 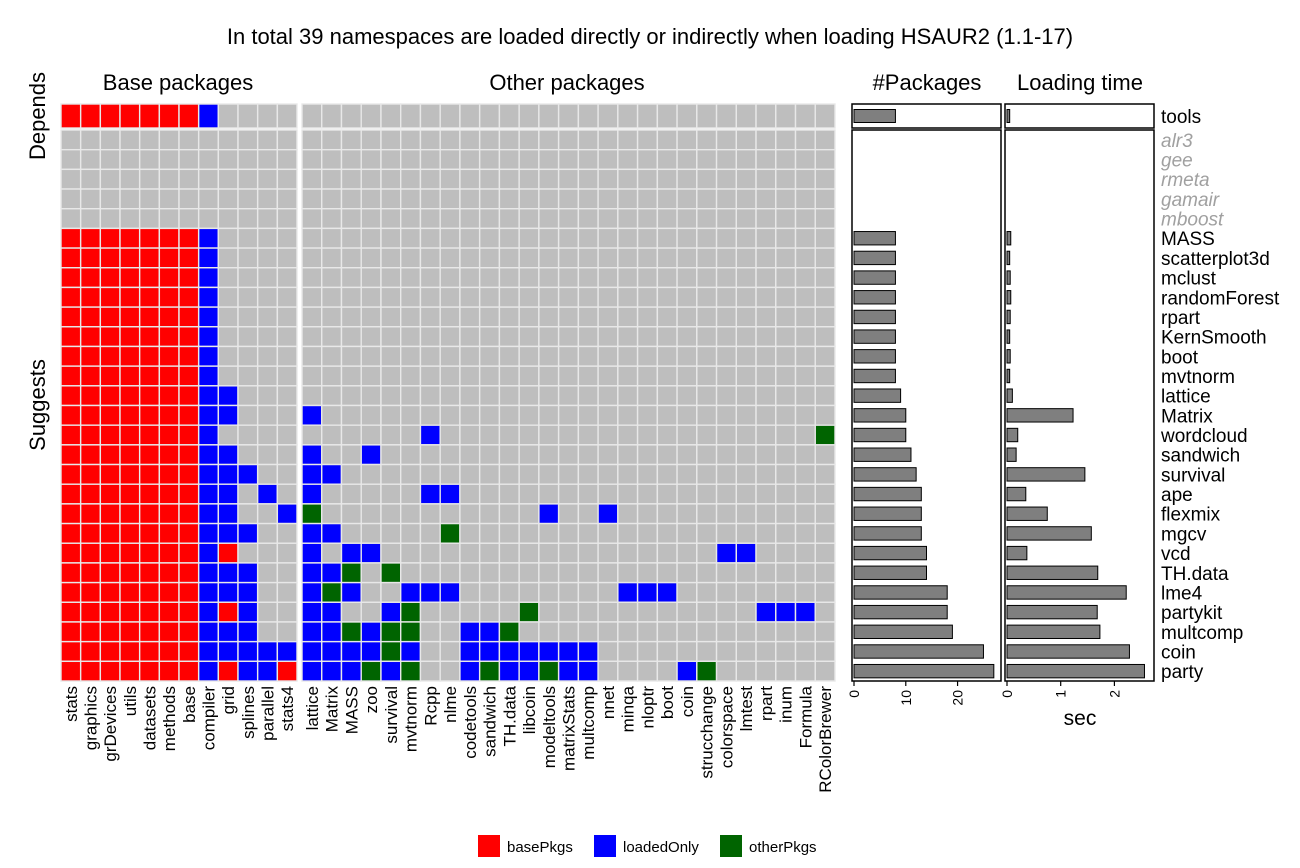 I want to click on cell-suggests-survival-parallel, so click(x=267, y=474).